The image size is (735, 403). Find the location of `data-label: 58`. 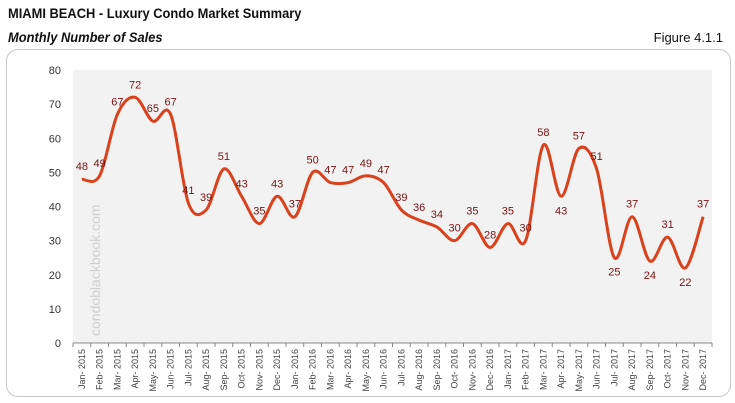

data-label: 58 is located at coordinates (543, 133).